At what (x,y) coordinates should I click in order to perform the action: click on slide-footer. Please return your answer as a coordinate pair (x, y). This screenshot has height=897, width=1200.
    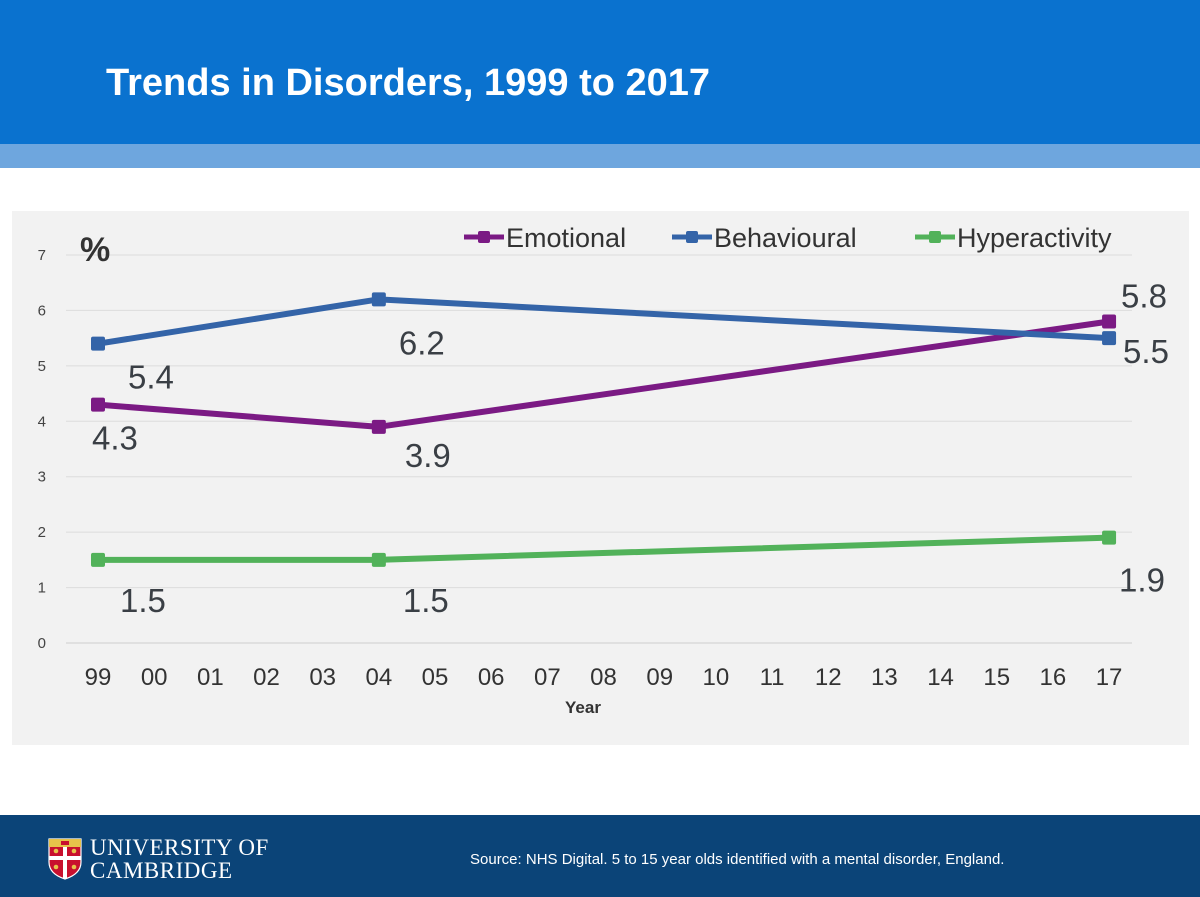
    Looking at the image, I should click on (600, 856).